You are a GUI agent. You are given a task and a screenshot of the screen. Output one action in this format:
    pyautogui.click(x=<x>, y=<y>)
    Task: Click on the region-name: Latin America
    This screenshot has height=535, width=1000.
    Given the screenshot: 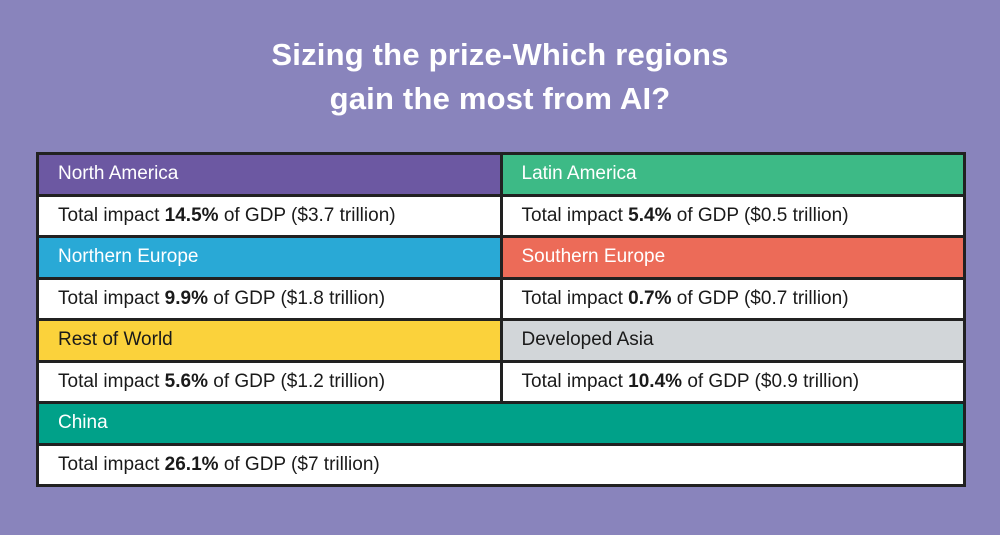 What is the action you would take?
    pyautogui.click(x=579, y=174)
    